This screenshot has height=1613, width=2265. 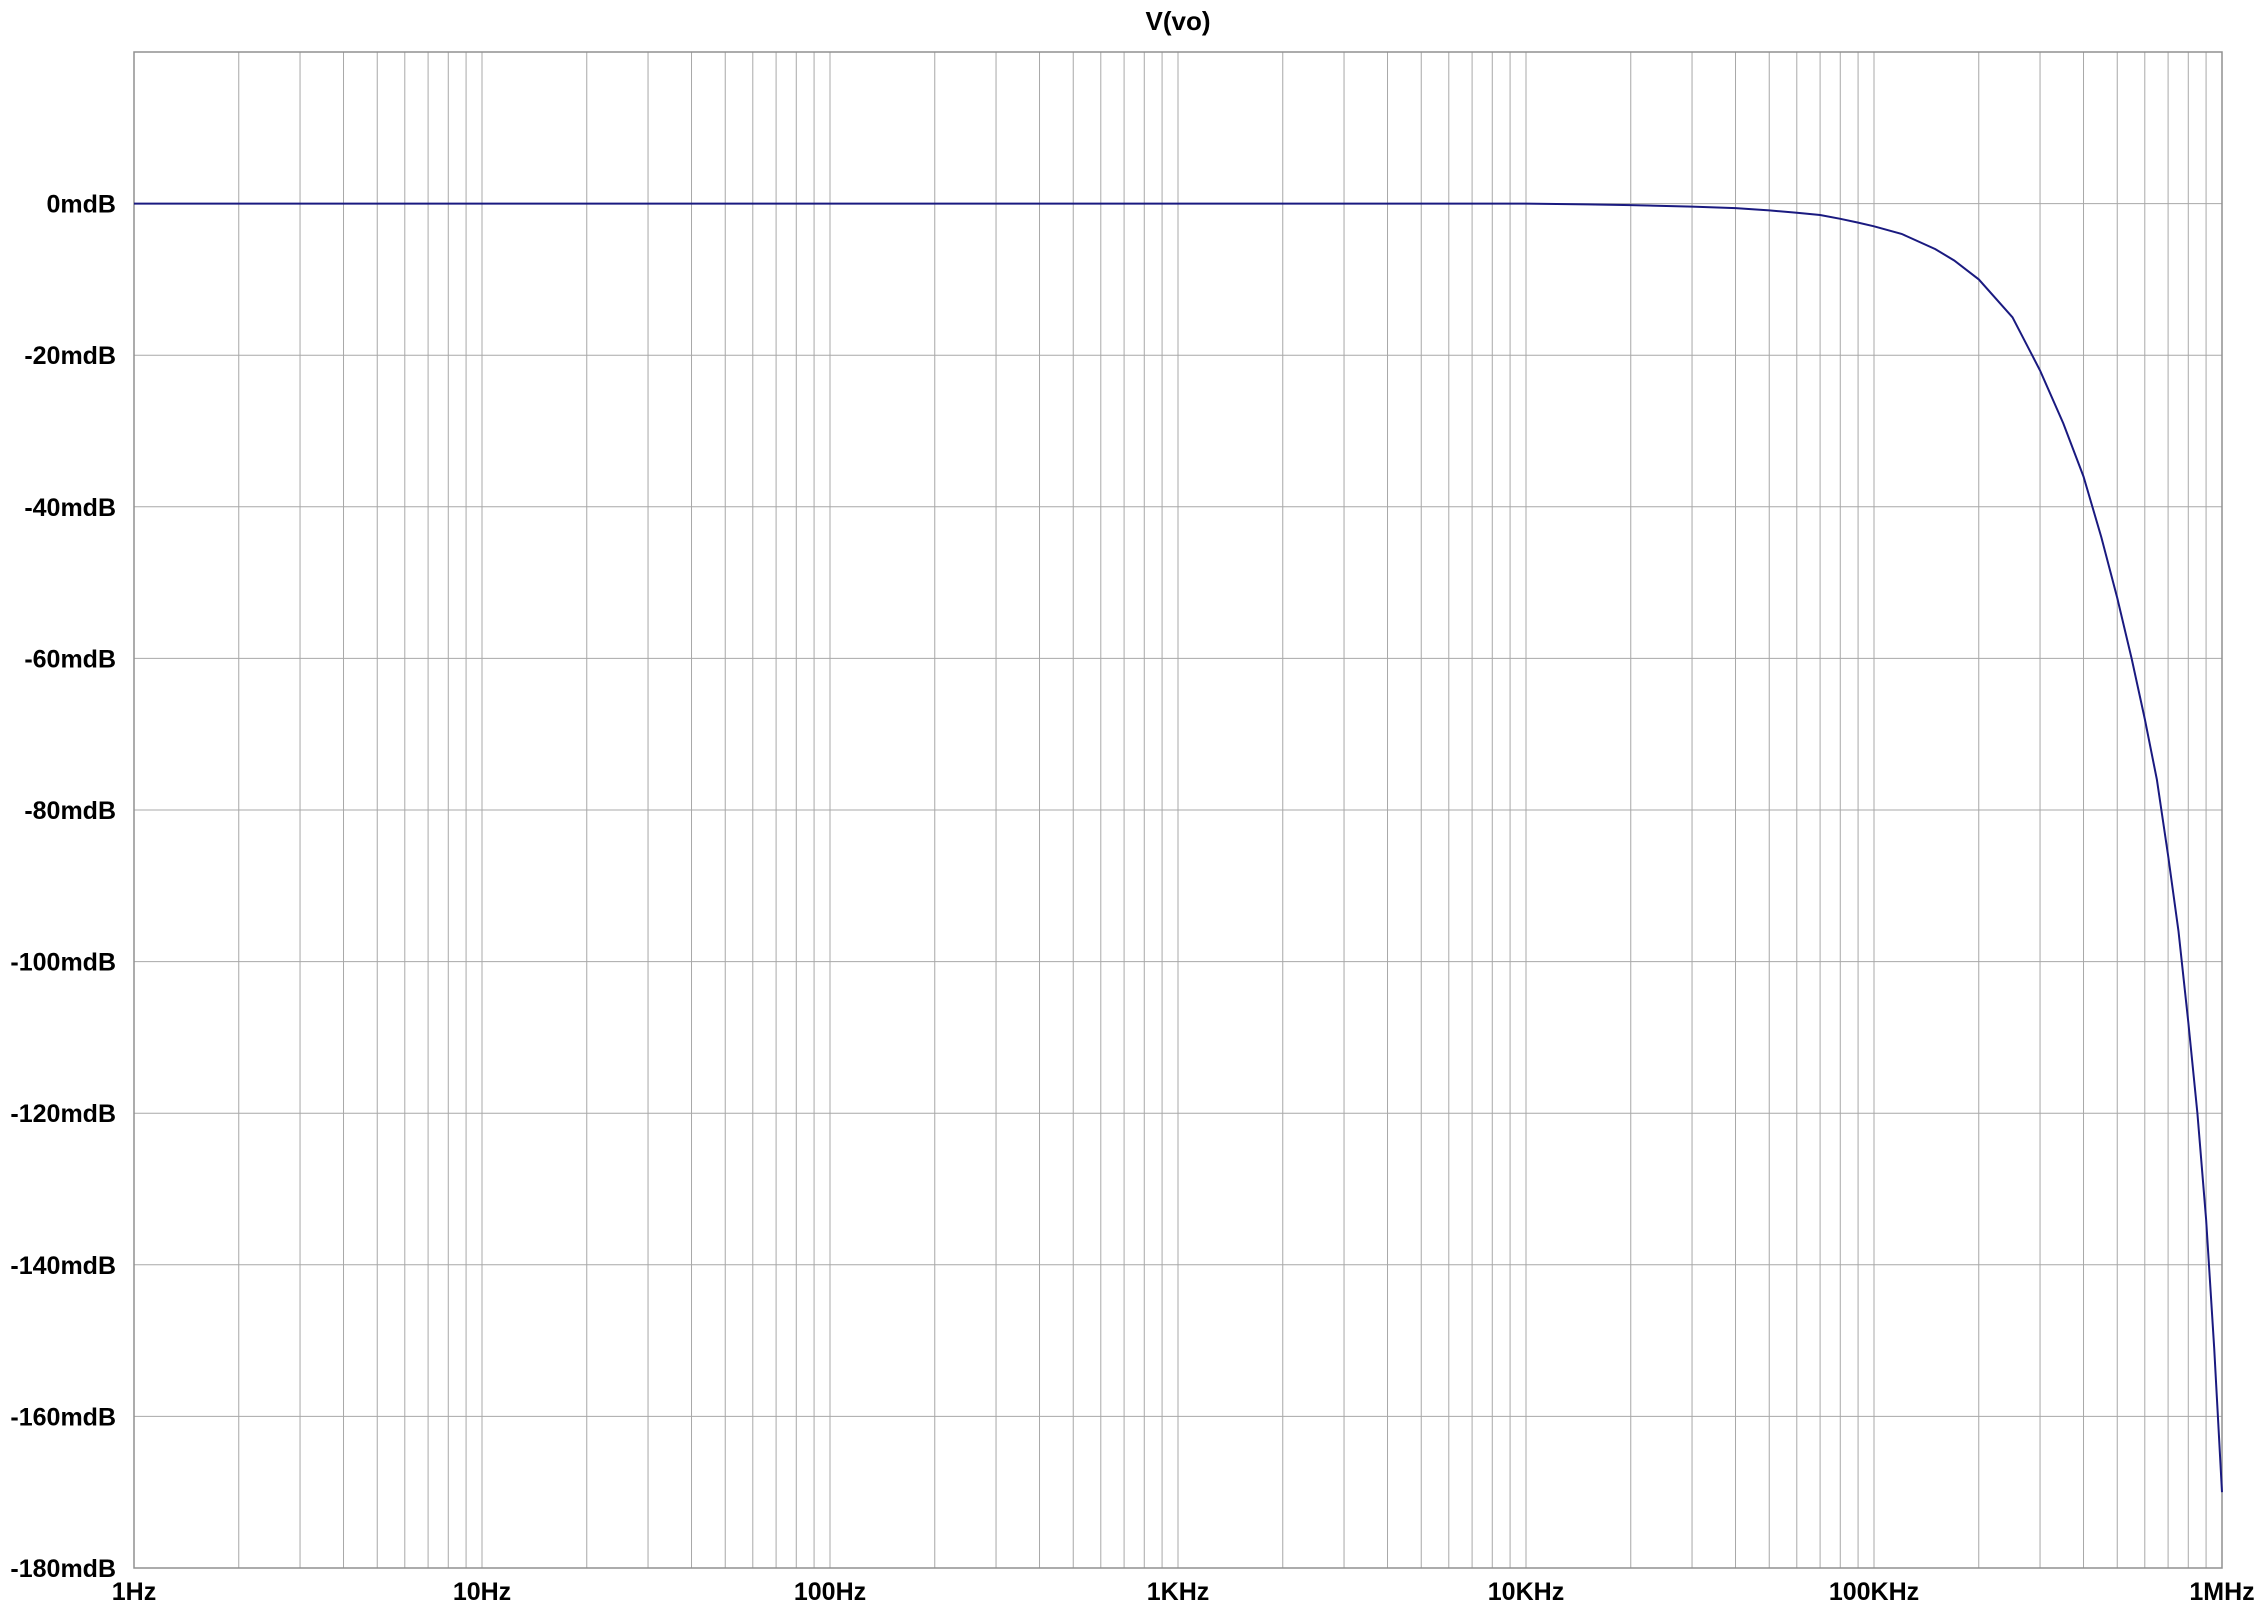 I want to click on y-tick-label: 0mdB, so click(x=81, y=205).